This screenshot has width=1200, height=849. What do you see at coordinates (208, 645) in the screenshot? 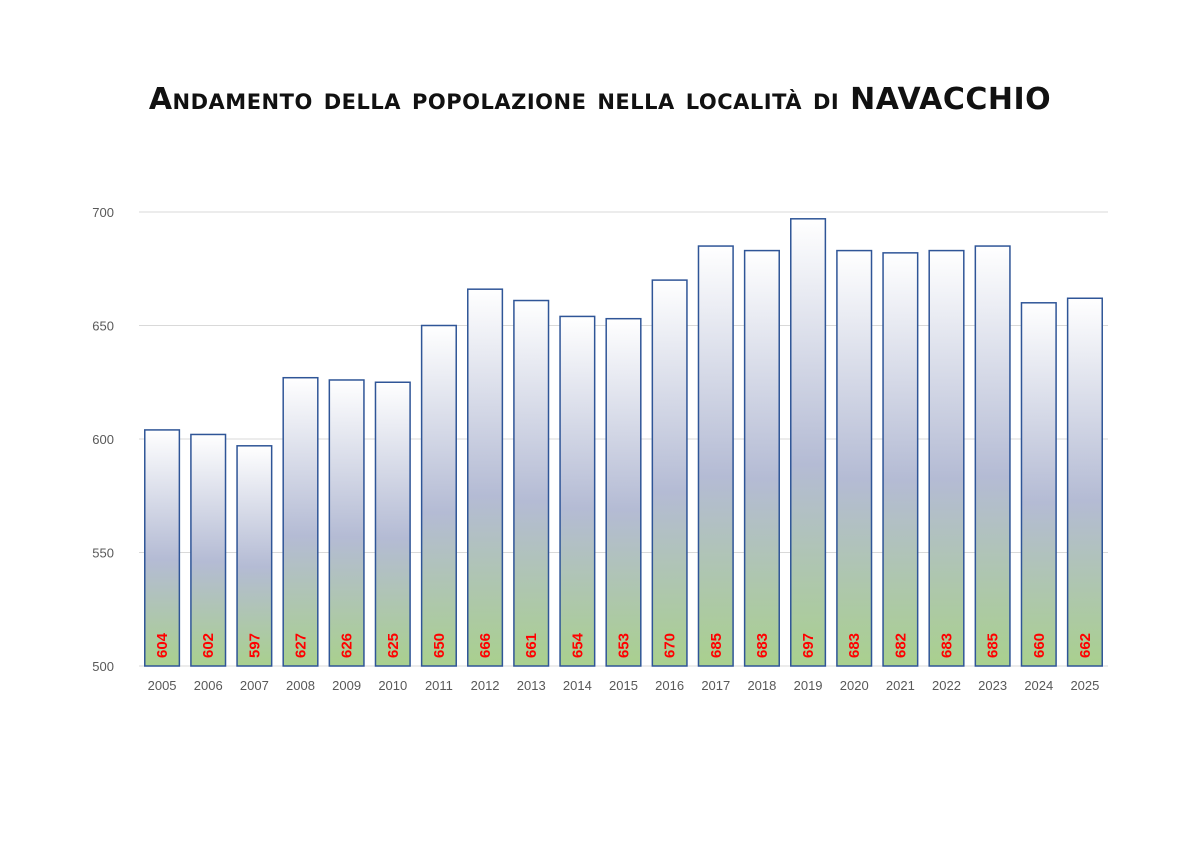
I see `data-label: 602` at bounding box center [208, 645].